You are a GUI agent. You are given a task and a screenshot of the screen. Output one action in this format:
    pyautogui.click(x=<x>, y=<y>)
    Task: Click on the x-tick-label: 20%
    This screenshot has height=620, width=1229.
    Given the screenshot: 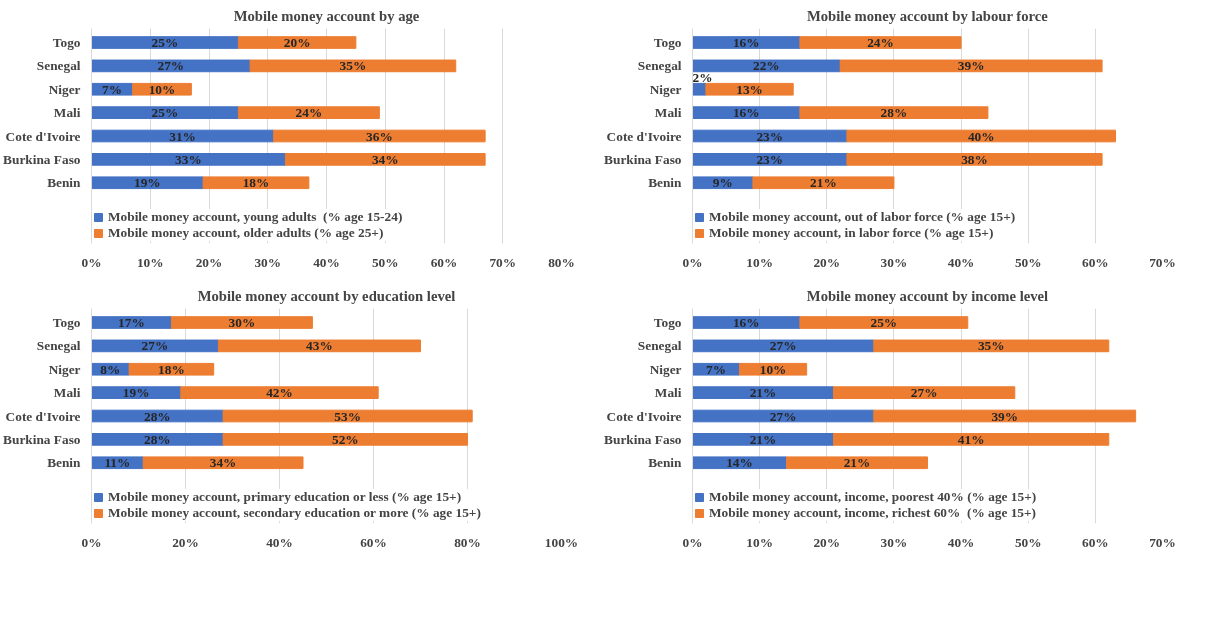 What is the action you would take?
    pyautogui.click(x=185, y=542)
    